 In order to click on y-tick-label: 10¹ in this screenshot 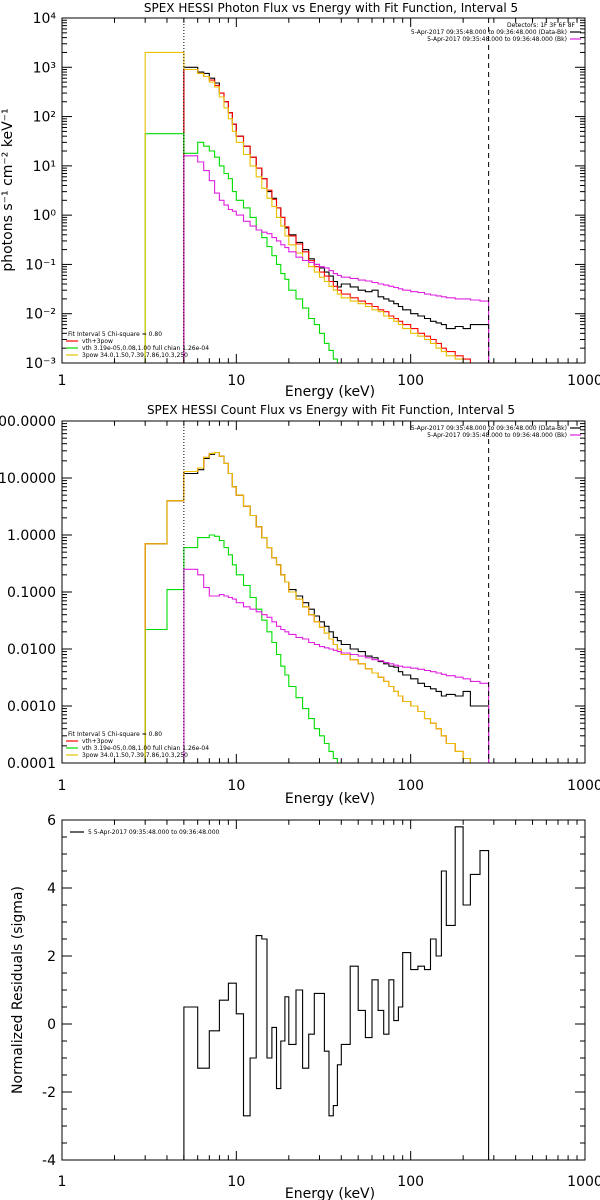, I will do `click(44, 167)`.